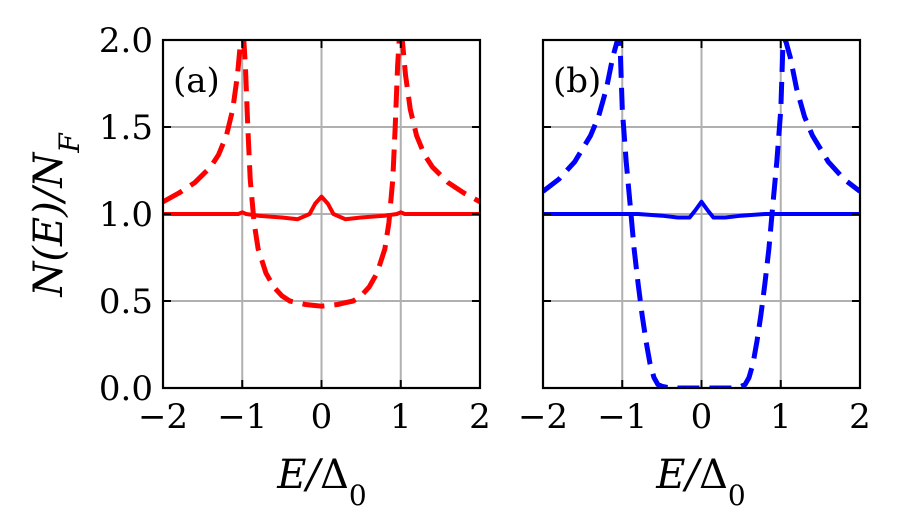 The width and height of the screenshot is (897, 522). Describe the element at coordinates (126, 389) in the screenshot. I see `panel-a-ytick-label-0: 0.0` at that location.